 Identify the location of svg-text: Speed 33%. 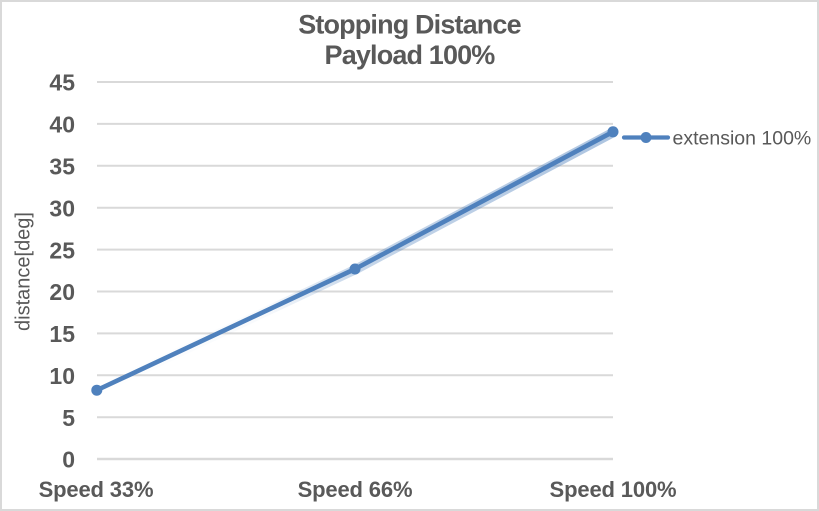
(96, 489).